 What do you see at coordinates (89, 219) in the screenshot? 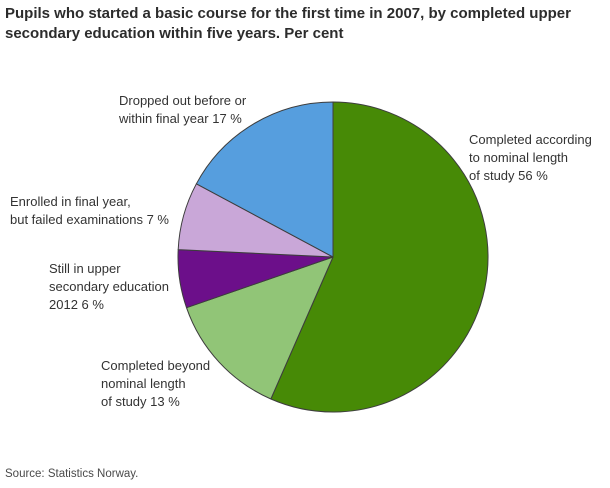
I see `label-line: but failed examinations 7 %` at bounding box center [89, 219].